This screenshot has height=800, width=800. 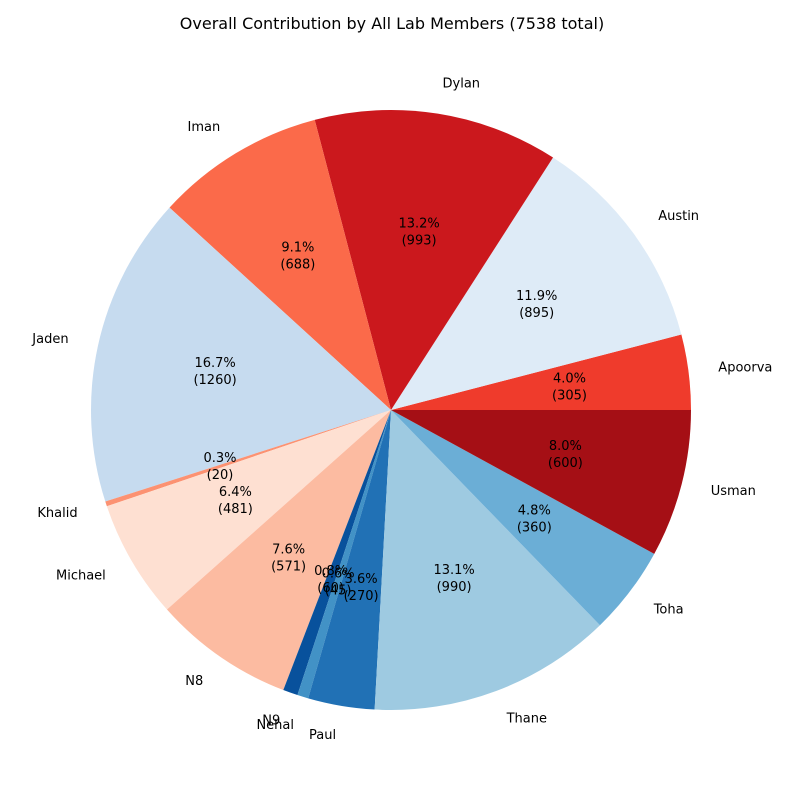 I want to click on pie-slice-apoorva, so click(x=541, y=372).